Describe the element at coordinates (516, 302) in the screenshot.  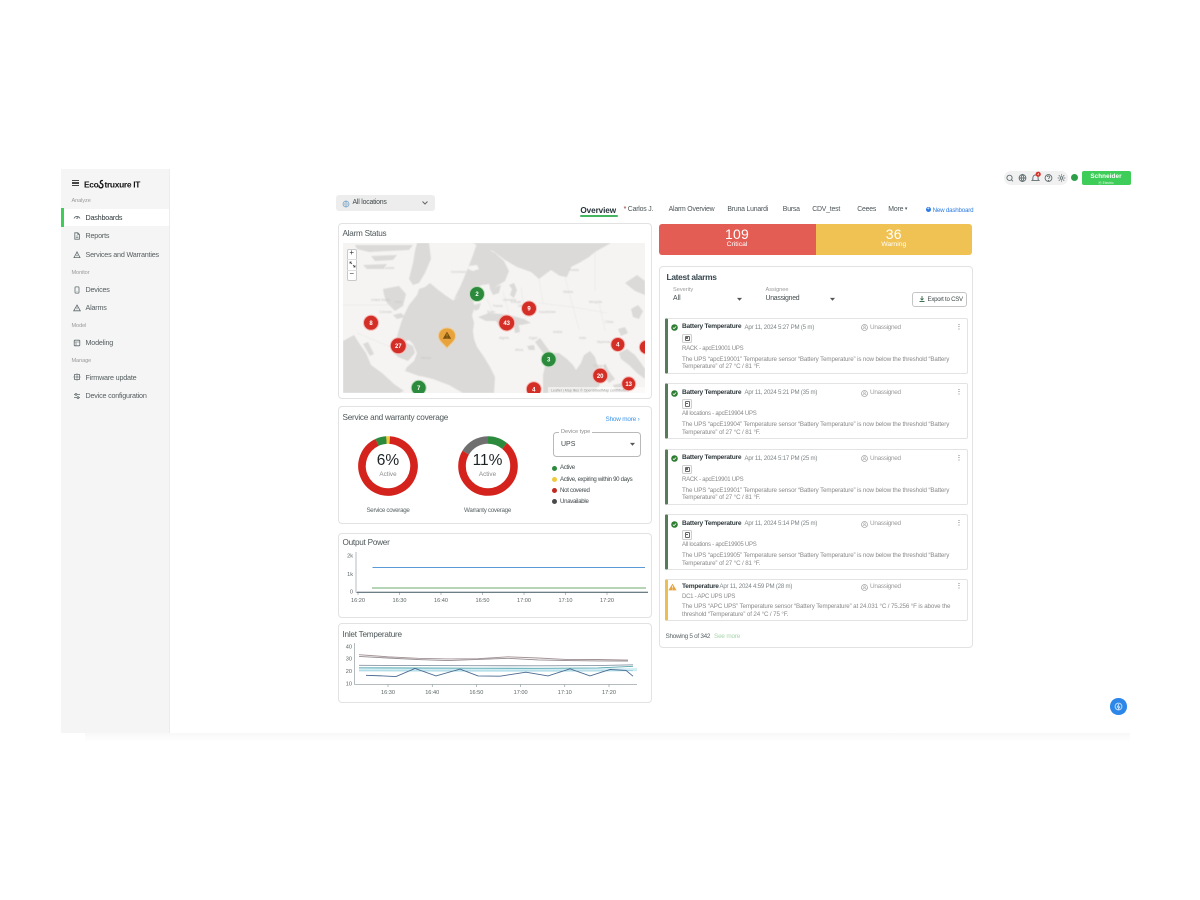
I see `svg-text: Europe` at that location.